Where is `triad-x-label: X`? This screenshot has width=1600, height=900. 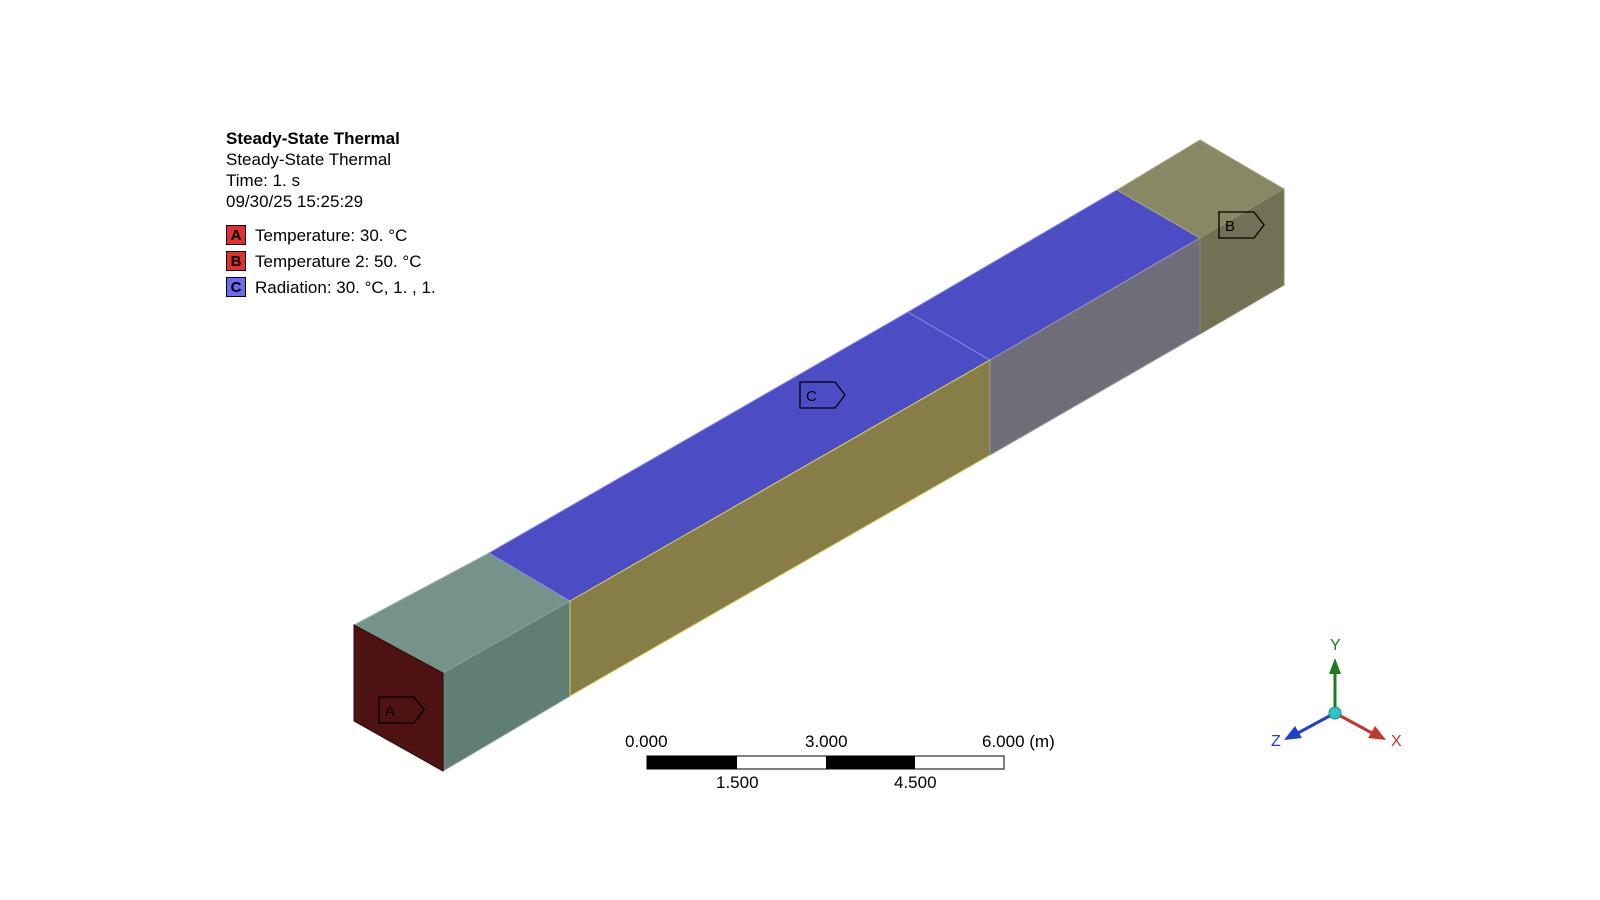
triad-x-label: X is located at coordinates (1396, 741).